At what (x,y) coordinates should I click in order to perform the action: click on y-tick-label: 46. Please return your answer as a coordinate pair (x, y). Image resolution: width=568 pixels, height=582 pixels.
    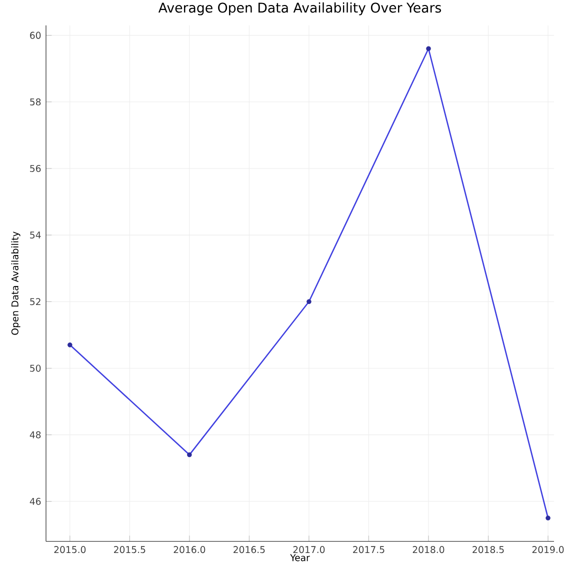
    Looking at the image, I should click on (35, 501).